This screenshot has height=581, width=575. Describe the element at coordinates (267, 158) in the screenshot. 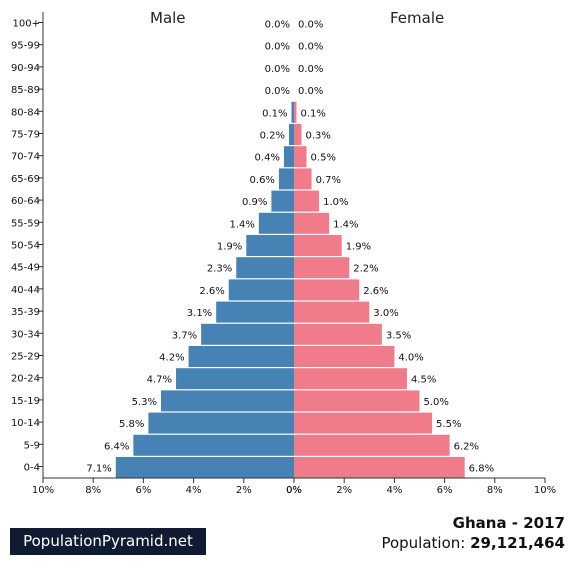

I see `male-value-label: 0.4%` at that location.